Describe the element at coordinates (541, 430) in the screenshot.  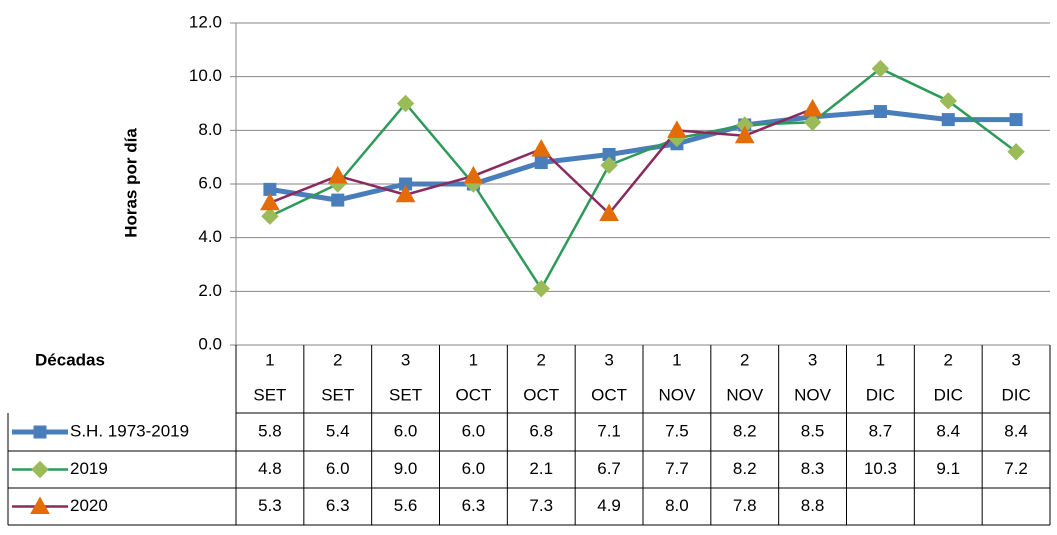
I see `table-value: 6.8` at that location.